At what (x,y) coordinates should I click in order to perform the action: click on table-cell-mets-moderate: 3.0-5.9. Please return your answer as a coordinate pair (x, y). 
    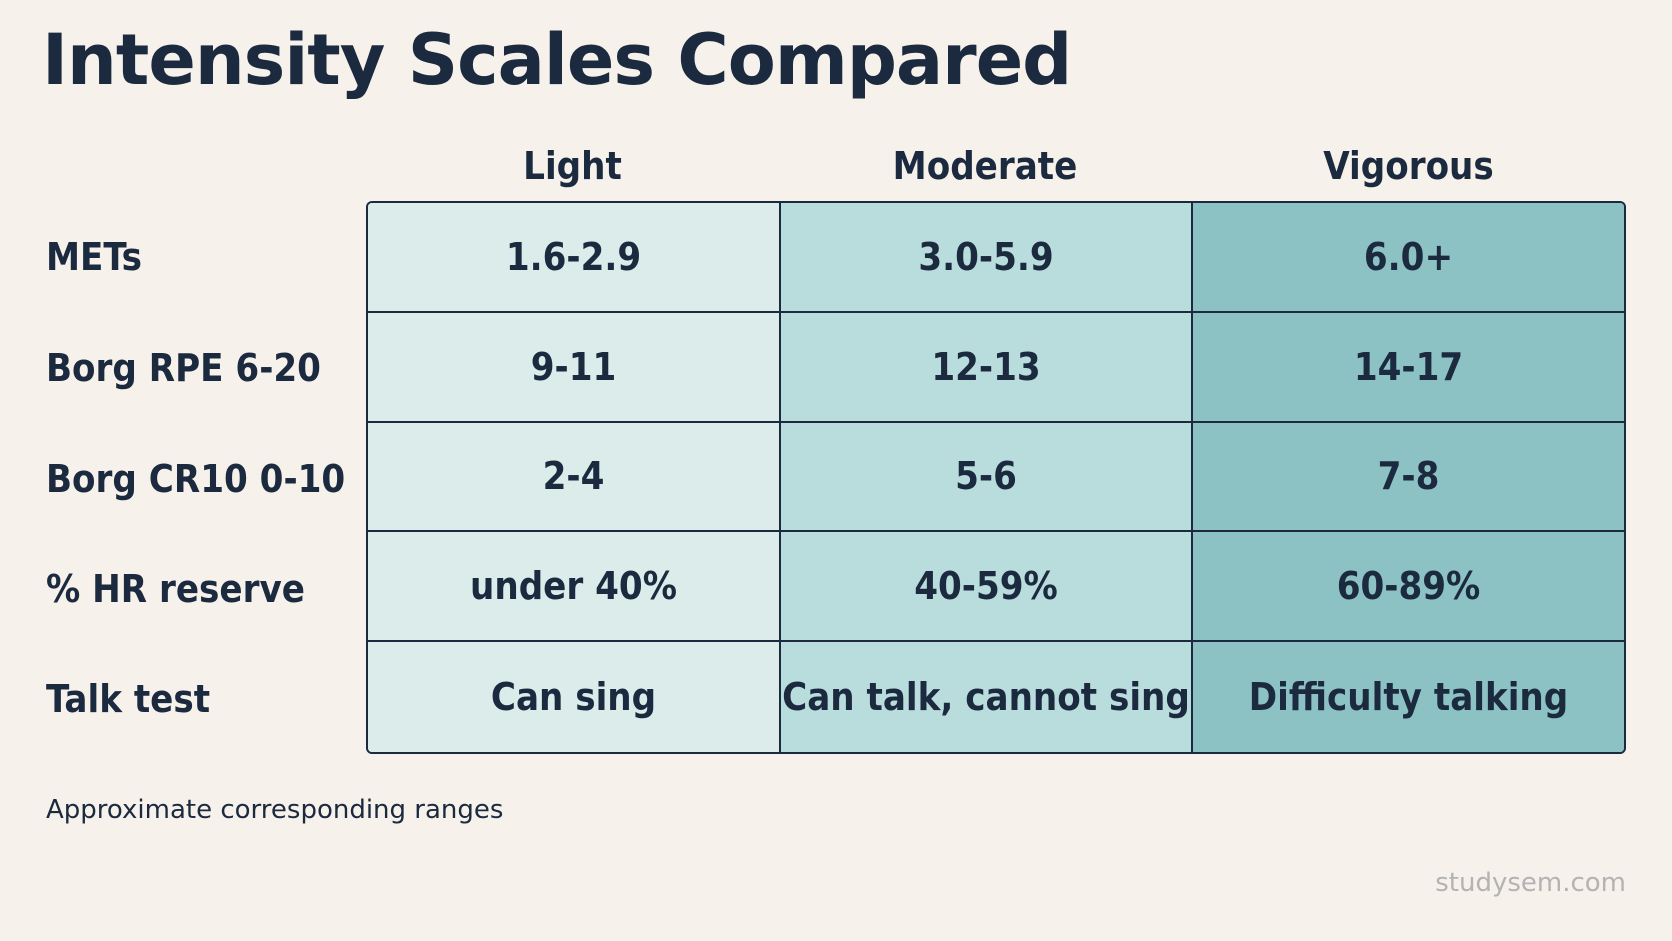
    Looking at the image, I should click on (987, 258).